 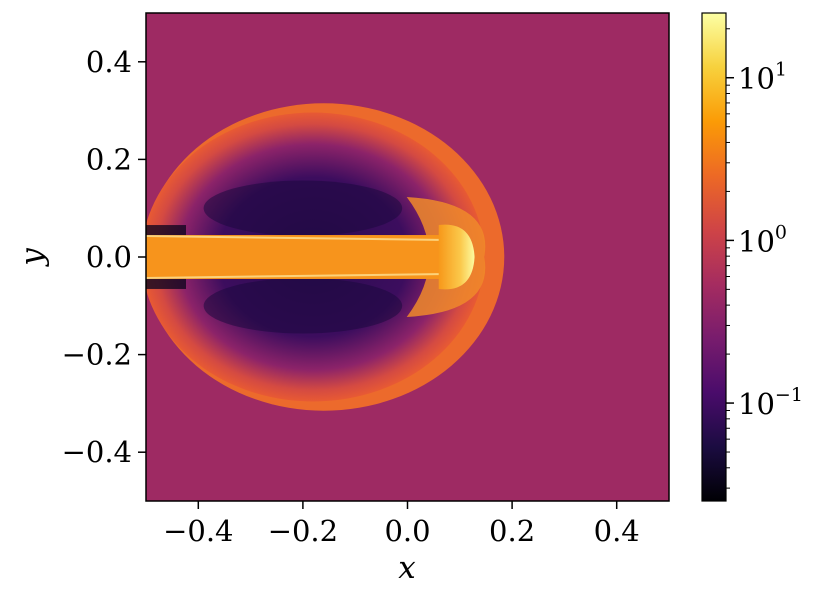 I want to click on colorbar, so click(x=714, y=257).